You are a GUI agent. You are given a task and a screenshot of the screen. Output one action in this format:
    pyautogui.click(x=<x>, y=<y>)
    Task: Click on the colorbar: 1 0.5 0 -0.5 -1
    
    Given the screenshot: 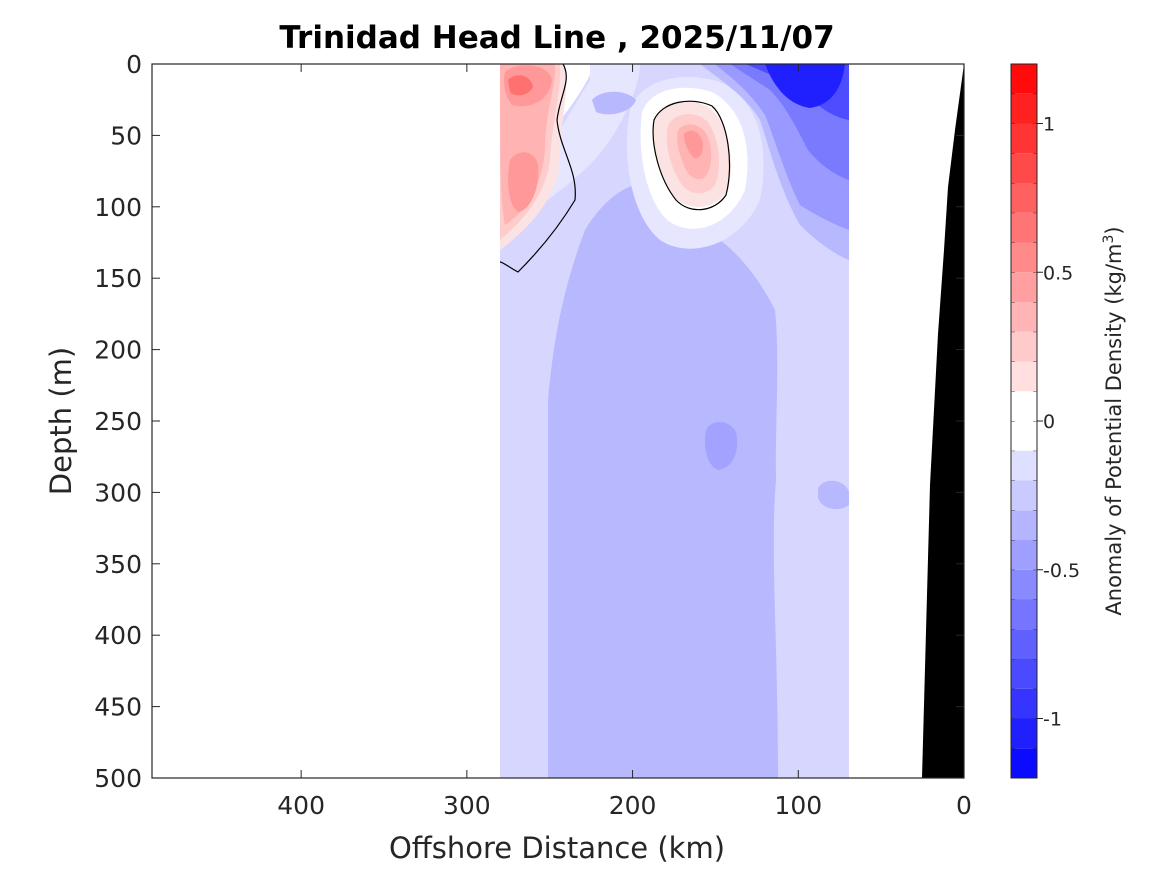 What is the action you would take?
    pyautogui.click(x=1045, y=421)
    